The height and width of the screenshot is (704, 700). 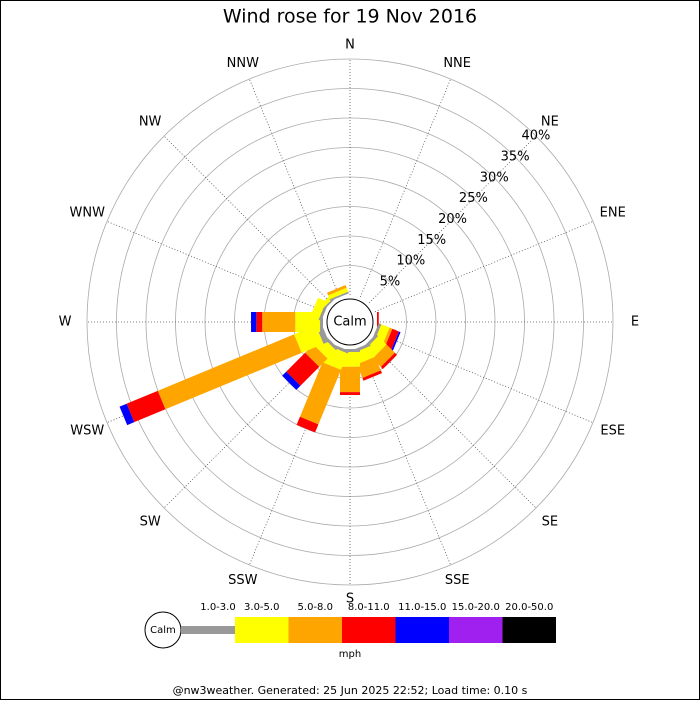 I want to click on legend-label: 1.0-3.0, so click(x=217, y=607).